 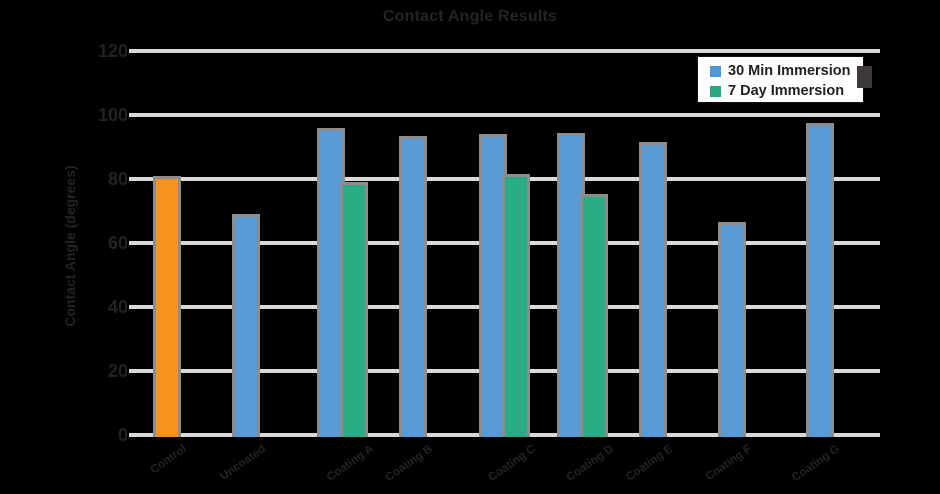 I want to click on bar-coating-g-30-min-immersion, so click(x=820, y=280).